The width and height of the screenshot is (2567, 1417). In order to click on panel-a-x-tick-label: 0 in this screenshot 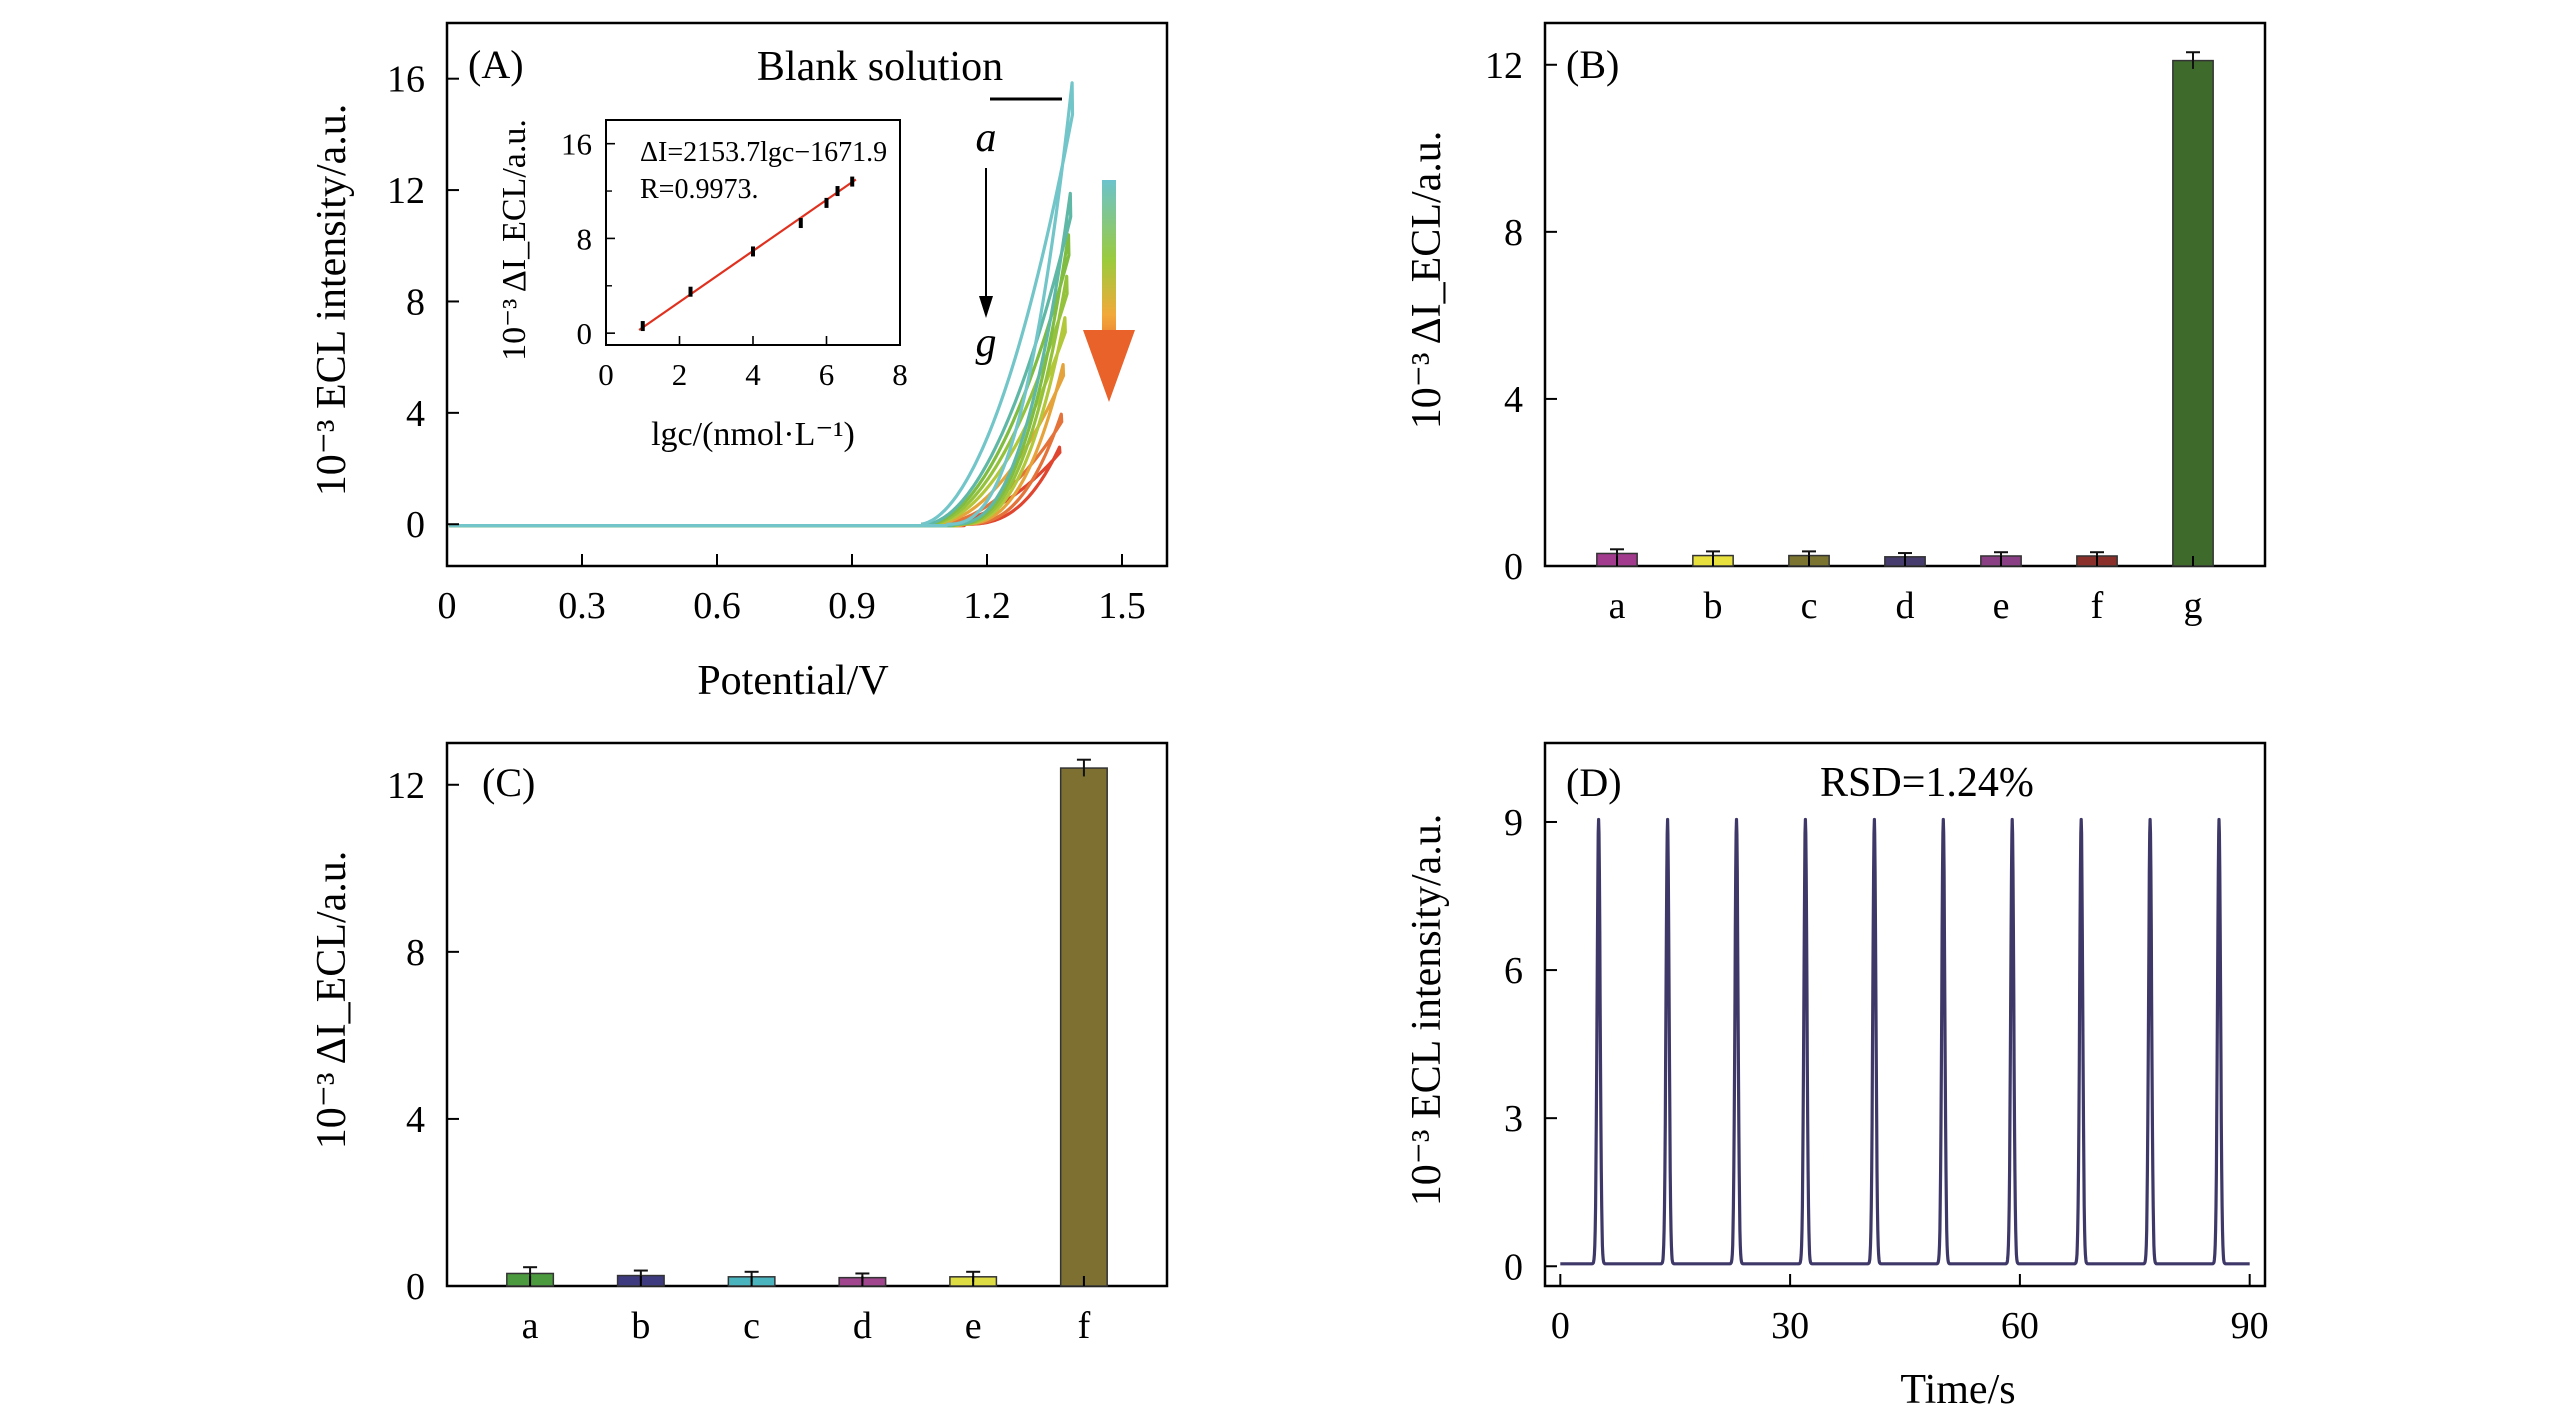, I will do `click(447, 606)`.